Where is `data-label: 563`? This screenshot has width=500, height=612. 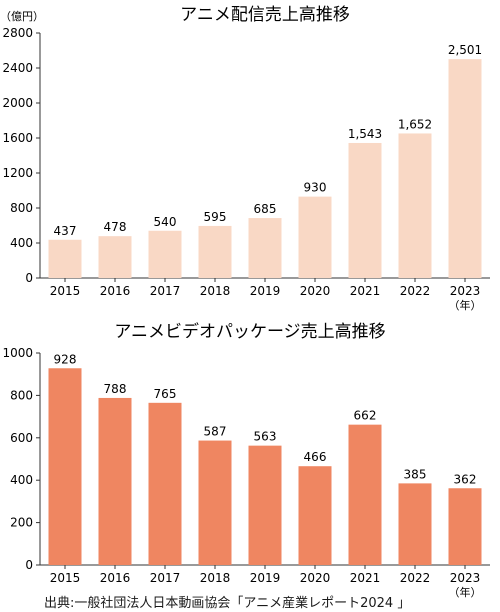 data-label: 563 is located at coordinates (265, 437).